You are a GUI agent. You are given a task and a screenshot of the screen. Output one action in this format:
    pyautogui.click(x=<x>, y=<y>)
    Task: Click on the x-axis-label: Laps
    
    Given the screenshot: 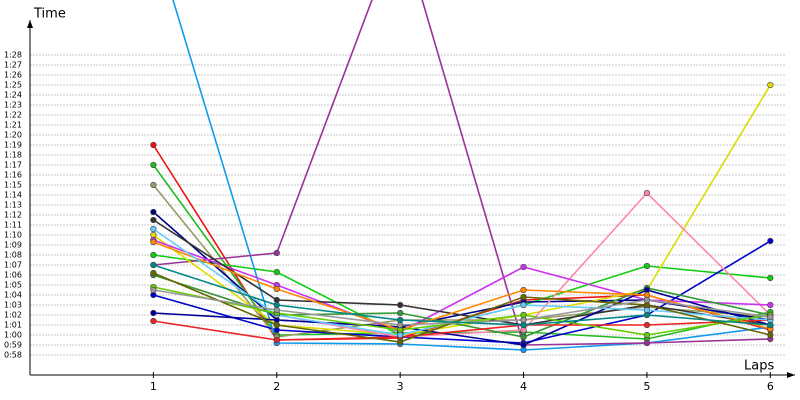 What is the action you would take?
    pyautogui.click(x=759, y=366)
    